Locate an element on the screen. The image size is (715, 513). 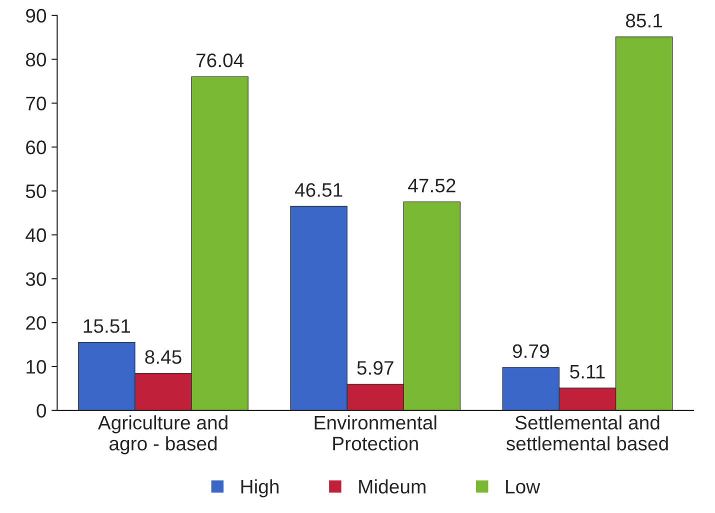
data-label: 46.51 is located at coordinates (318, 190).